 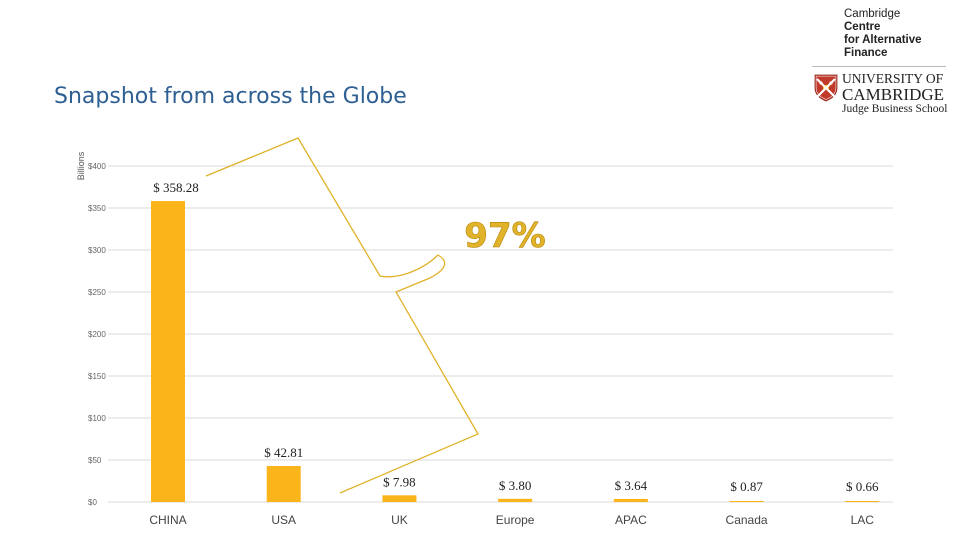 I want to click on page-title: Snapshot from across the Globe, so click(x=230, y=96).